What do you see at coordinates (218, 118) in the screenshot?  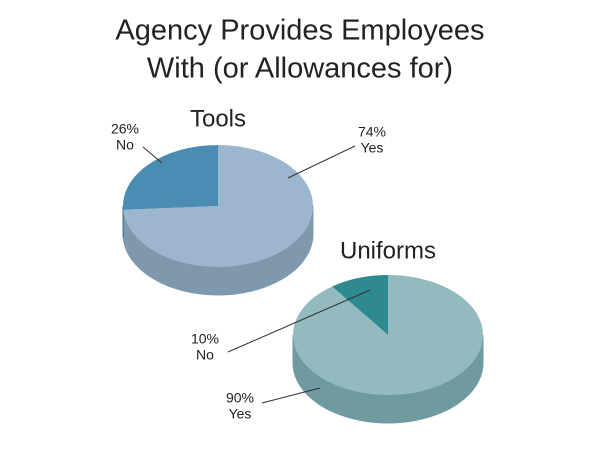 I see `pie-title: Tools` at bounding box center [218, 118].